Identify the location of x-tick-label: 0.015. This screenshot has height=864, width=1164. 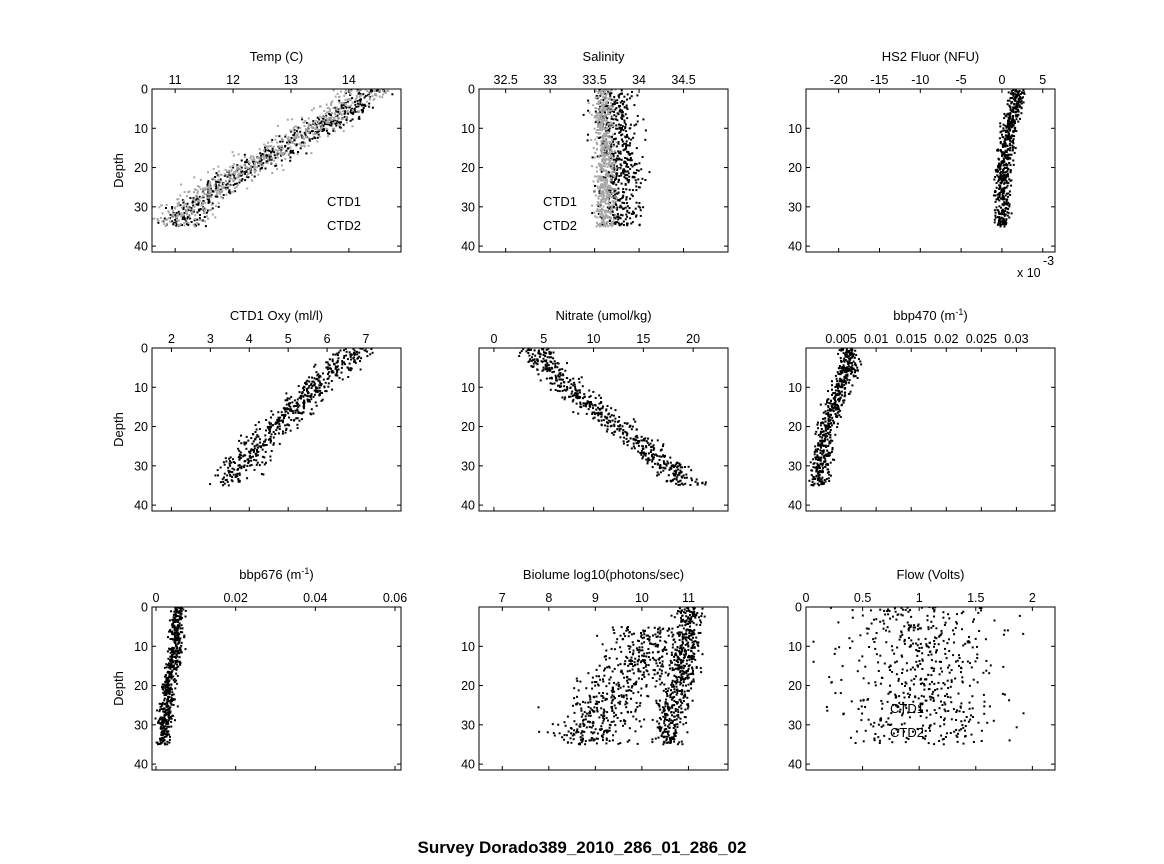
(911, 339).